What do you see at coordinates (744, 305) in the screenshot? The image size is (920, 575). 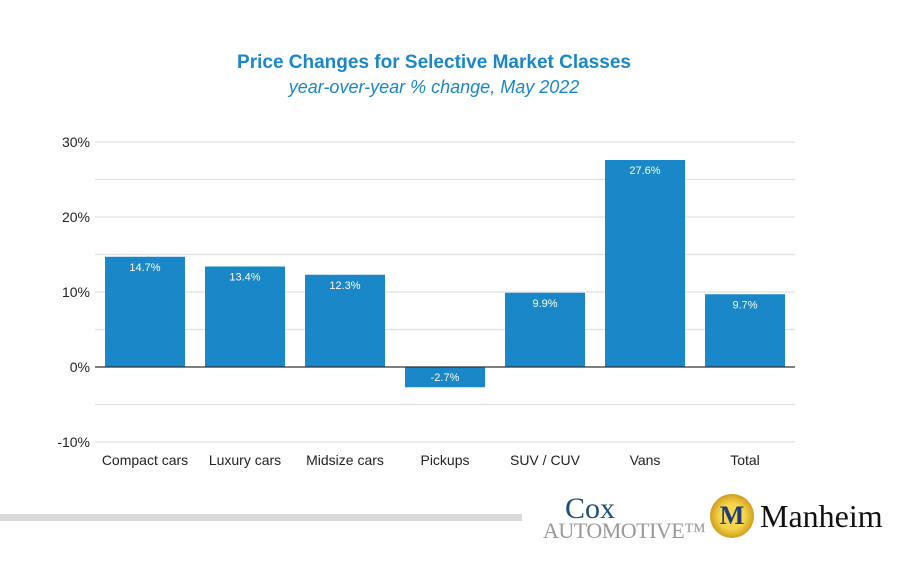 I see `data-label: 9.7%` at bounding box center [744, 305].